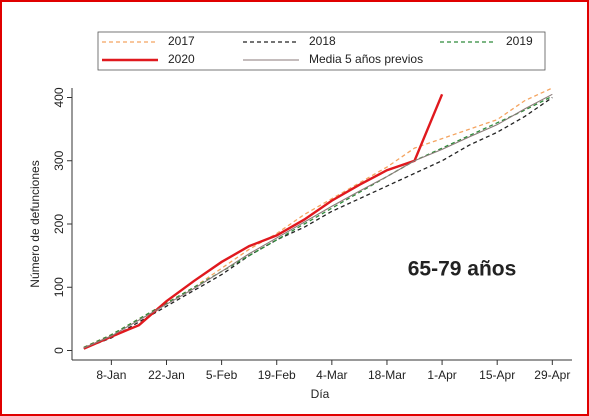  What do you see at coordinates (59, 160) in the screenshot?
I see `y-tick-label: 300` at bounding box center [59, 160].